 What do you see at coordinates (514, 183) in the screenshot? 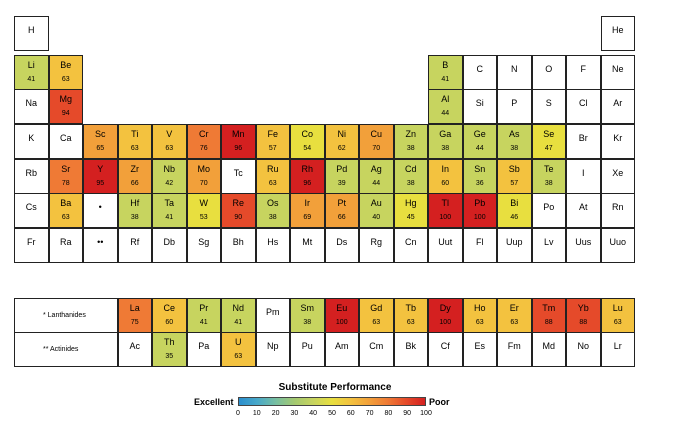
I see `element-value: 57` at bounding box center [514, 183].